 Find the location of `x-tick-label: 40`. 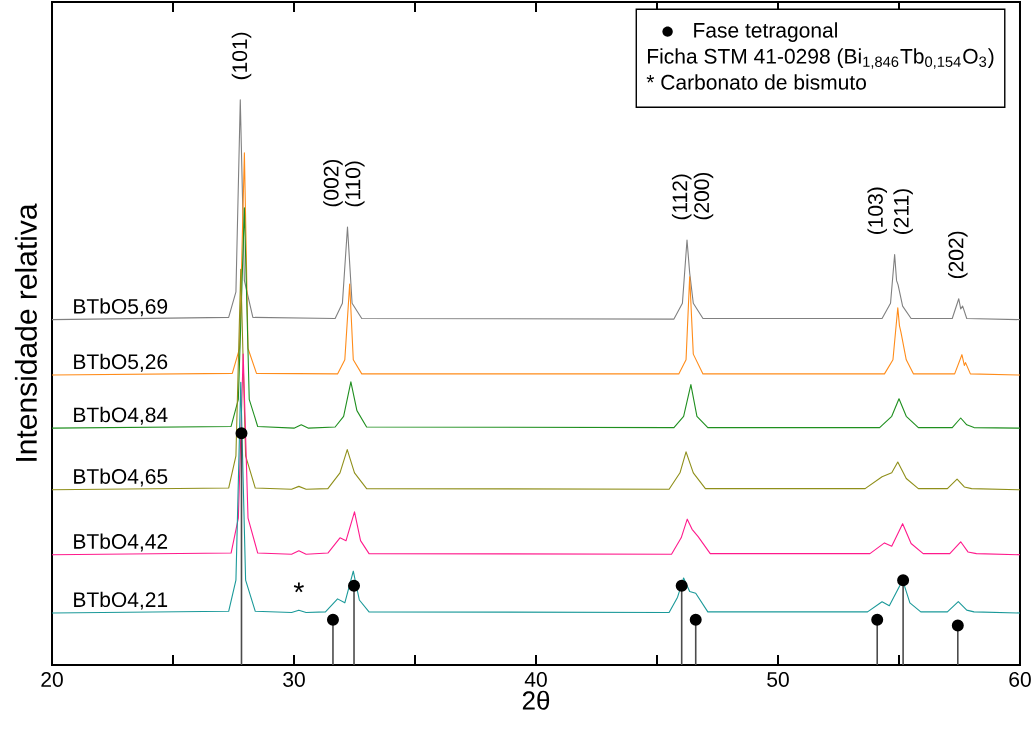

x-tick-label: 40 is located at coordinates (535, 679).